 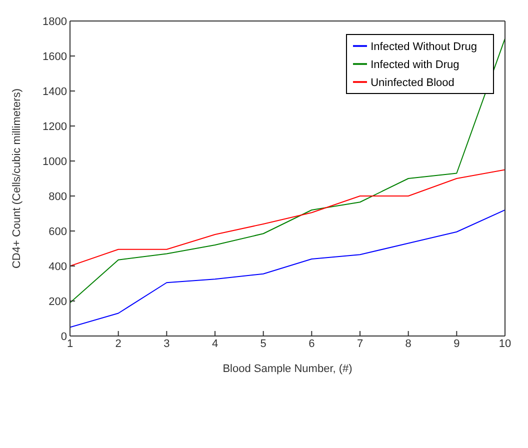 What do you see at coordinates (57, 196) in the screenshot?
I see `y-tick-label: 800` at bounding box center [57, 196].